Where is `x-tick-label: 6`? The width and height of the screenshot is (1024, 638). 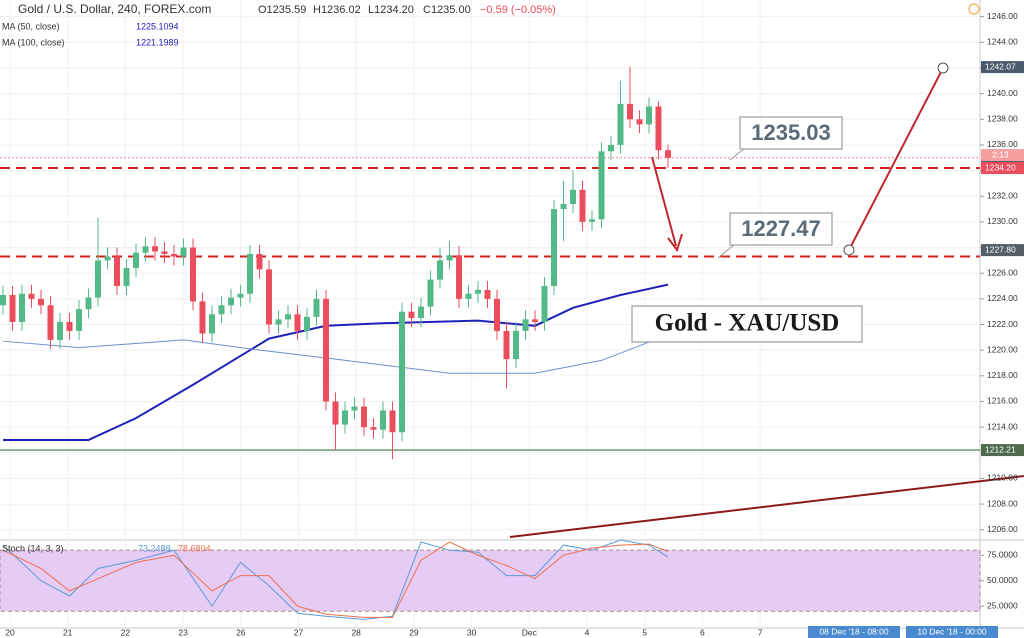
x-tick-label: 6 is located at coordinates (702, 632).